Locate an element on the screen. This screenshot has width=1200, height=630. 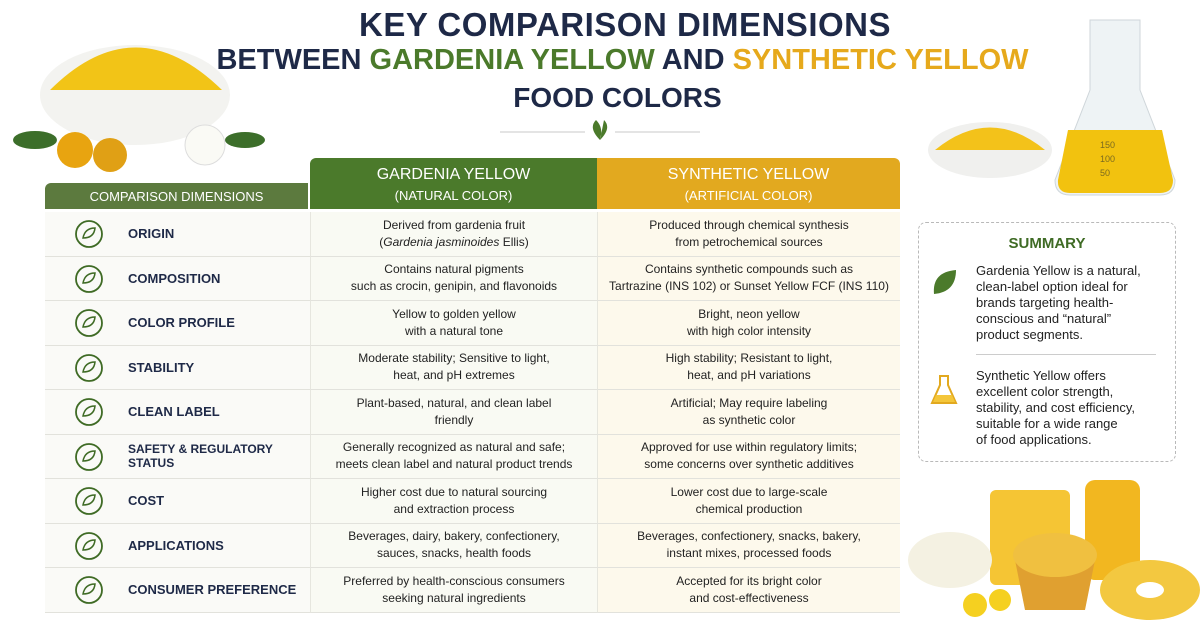
cell-line: and extraction process is located at coordinates (454, 508).